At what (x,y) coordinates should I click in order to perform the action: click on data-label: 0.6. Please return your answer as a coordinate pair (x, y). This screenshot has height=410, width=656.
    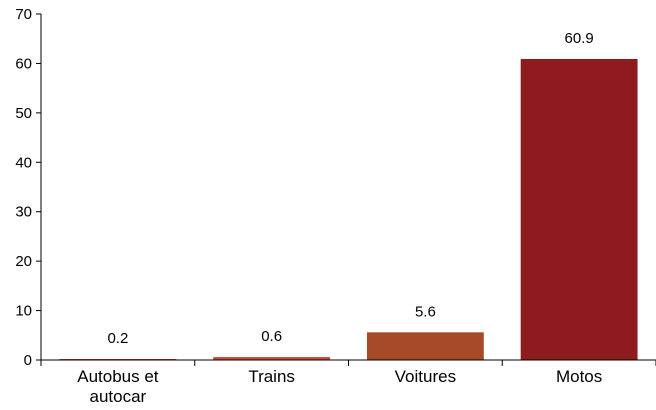
    Looking at the image, I should click on (271, 336).